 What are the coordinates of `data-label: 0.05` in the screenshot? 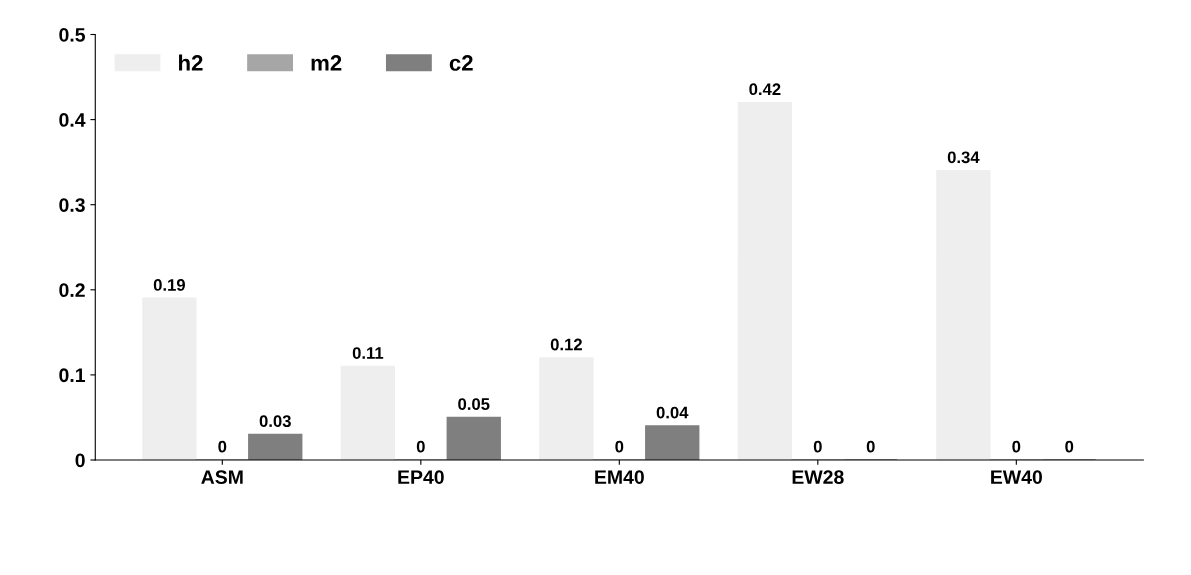 It's located at (474, 404).